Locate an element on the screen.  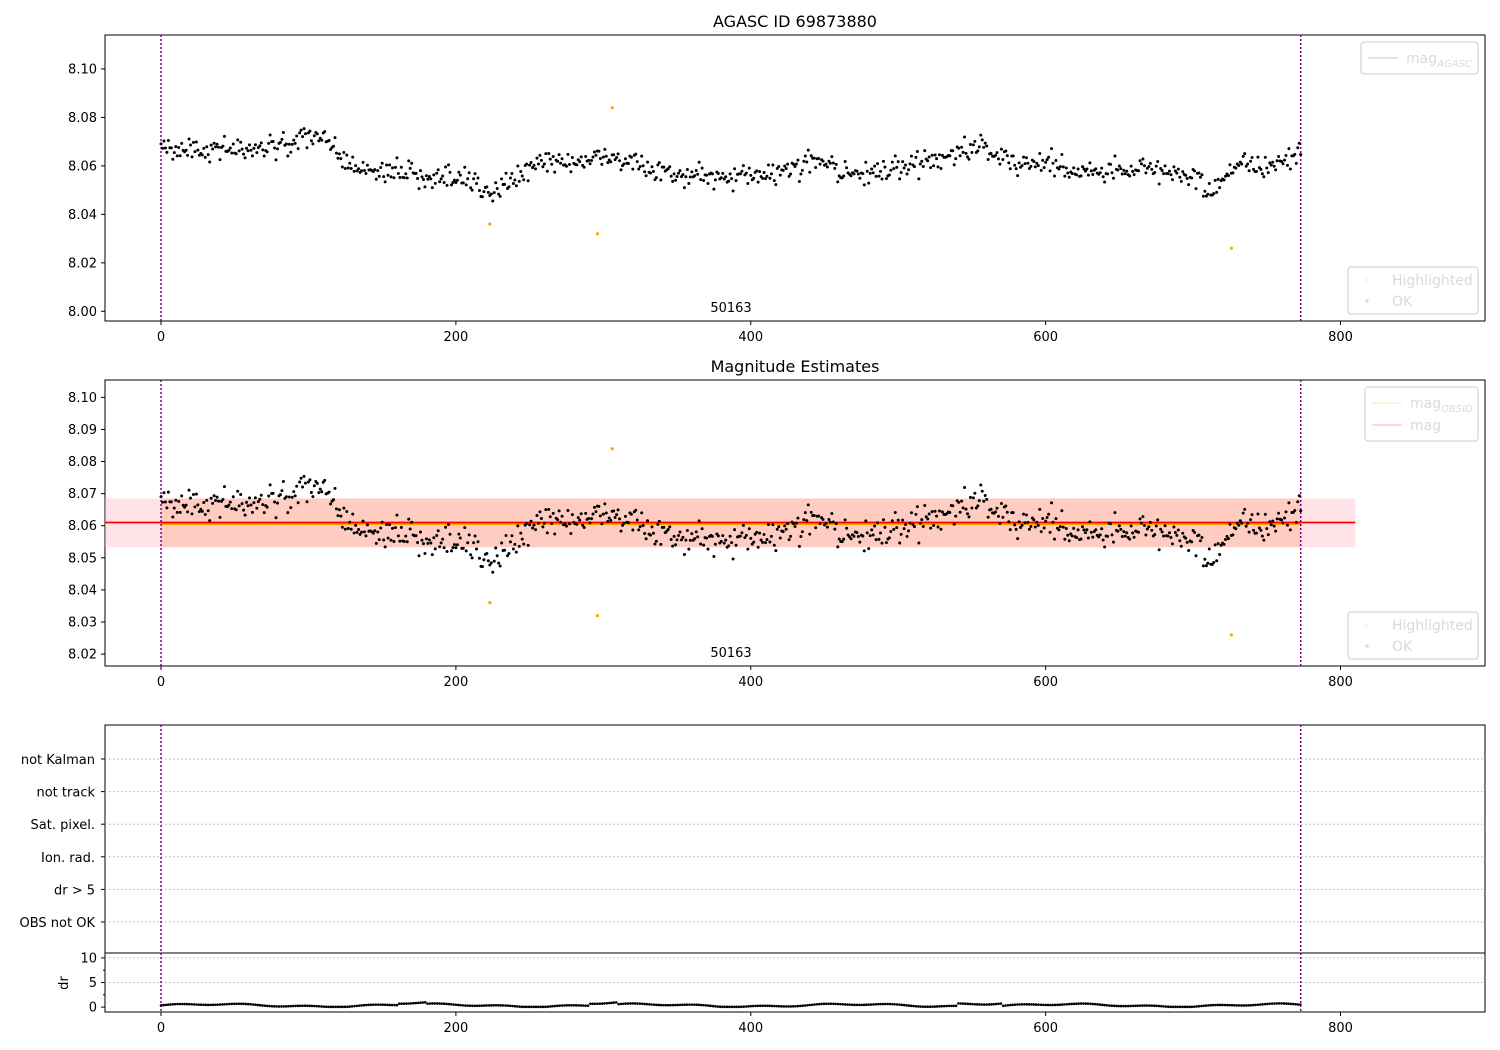
ok-points-middle is located at coordinates (731, 524).